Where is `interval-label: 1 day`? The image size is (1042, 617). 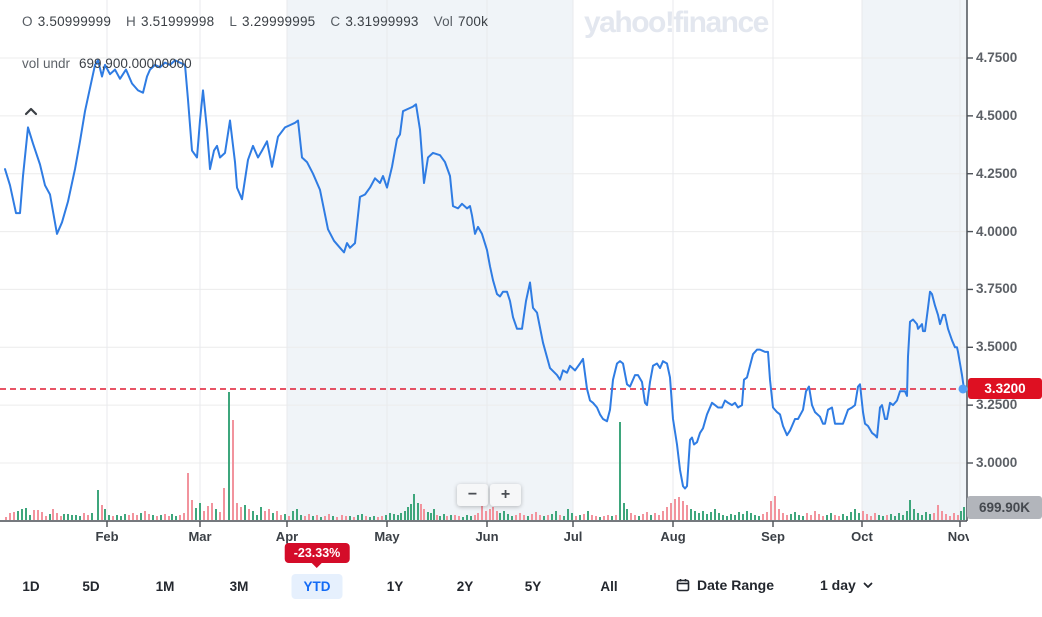 interval-label: 1 day is located at coordinates (838, 585).